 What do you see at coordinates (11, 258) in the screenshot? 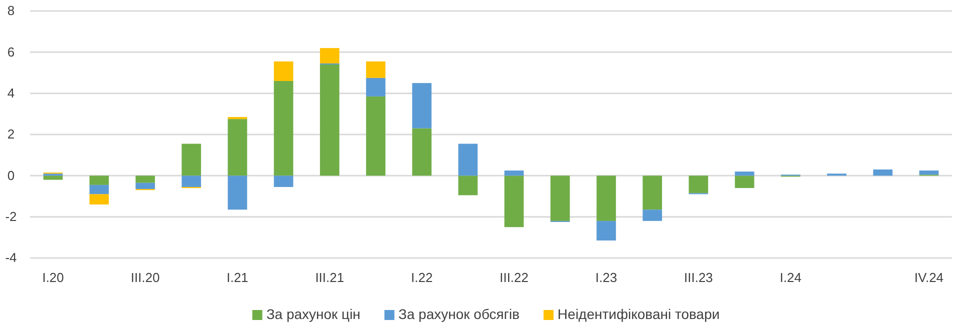
I see `y-tick-label: -4` at bounding box center [11, 258].